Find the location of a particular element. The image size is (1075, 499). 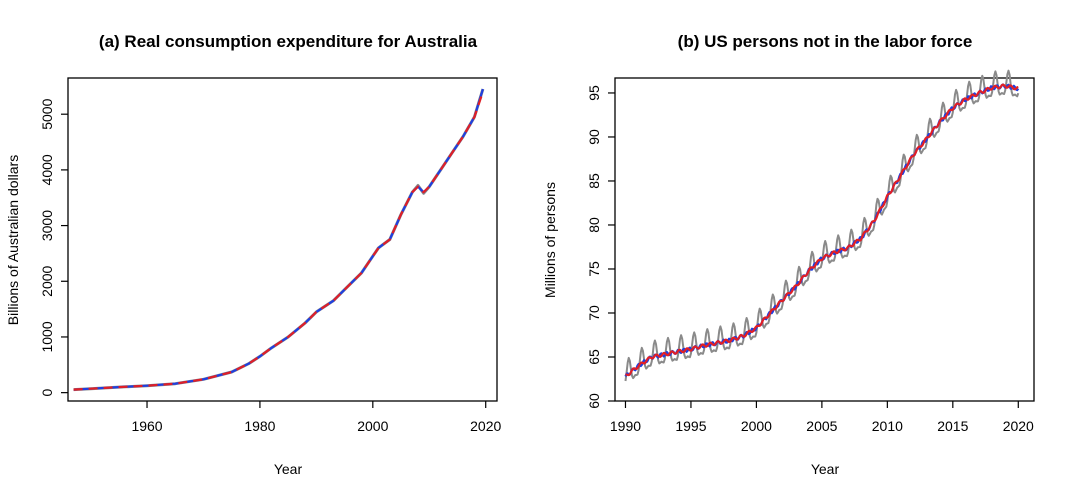

panel-b-xtick-label: 2010 is located at coordinates (887, 426).